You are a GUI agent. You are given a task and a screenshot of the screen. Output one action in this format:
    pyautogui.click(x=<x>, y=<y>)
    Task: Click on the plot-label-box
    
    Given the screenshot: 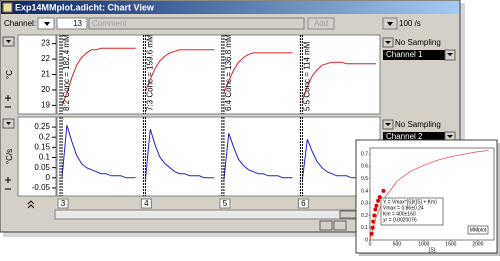 What is the action you would take?
    pyautogui.click(x=478, y=230)
    